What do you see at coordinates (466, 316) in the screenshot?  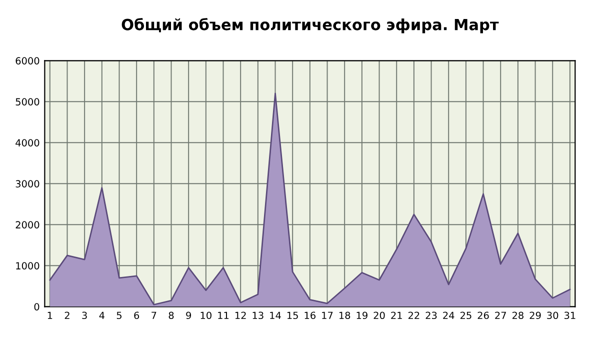 I see `x-tick-label: 25` at bounding box center [466, 316].